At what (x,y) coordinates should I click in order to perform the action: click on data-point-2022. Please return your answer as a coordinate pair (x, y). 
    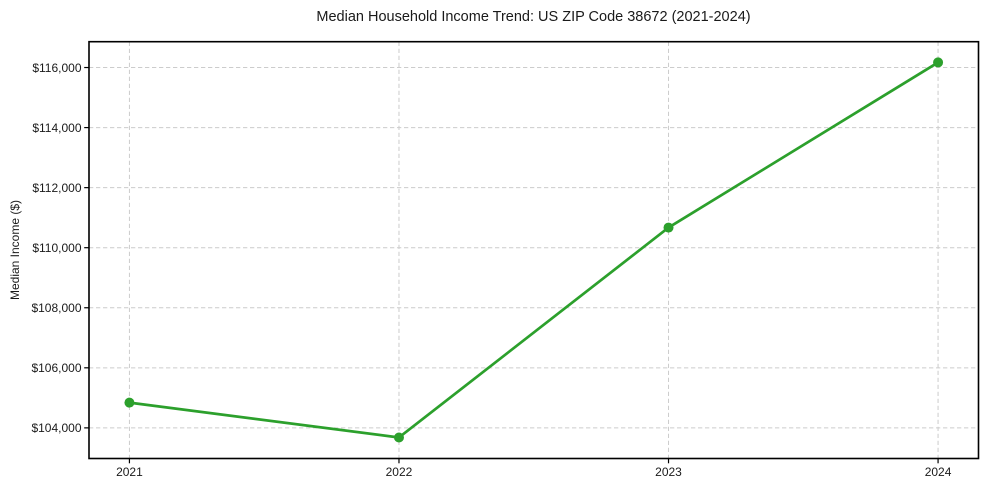
    Looking at the image, I should click on (398, 437).